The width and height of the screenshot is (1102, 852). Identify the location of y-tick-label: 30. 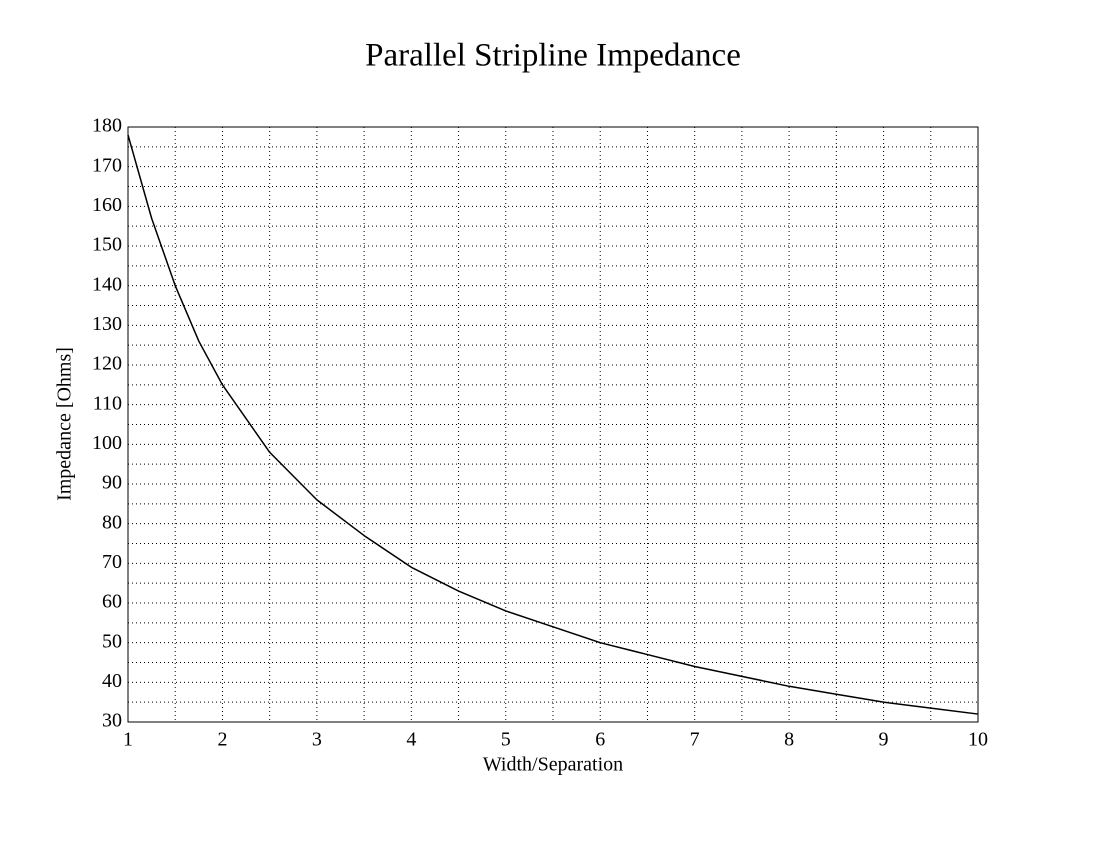
(112, 721).